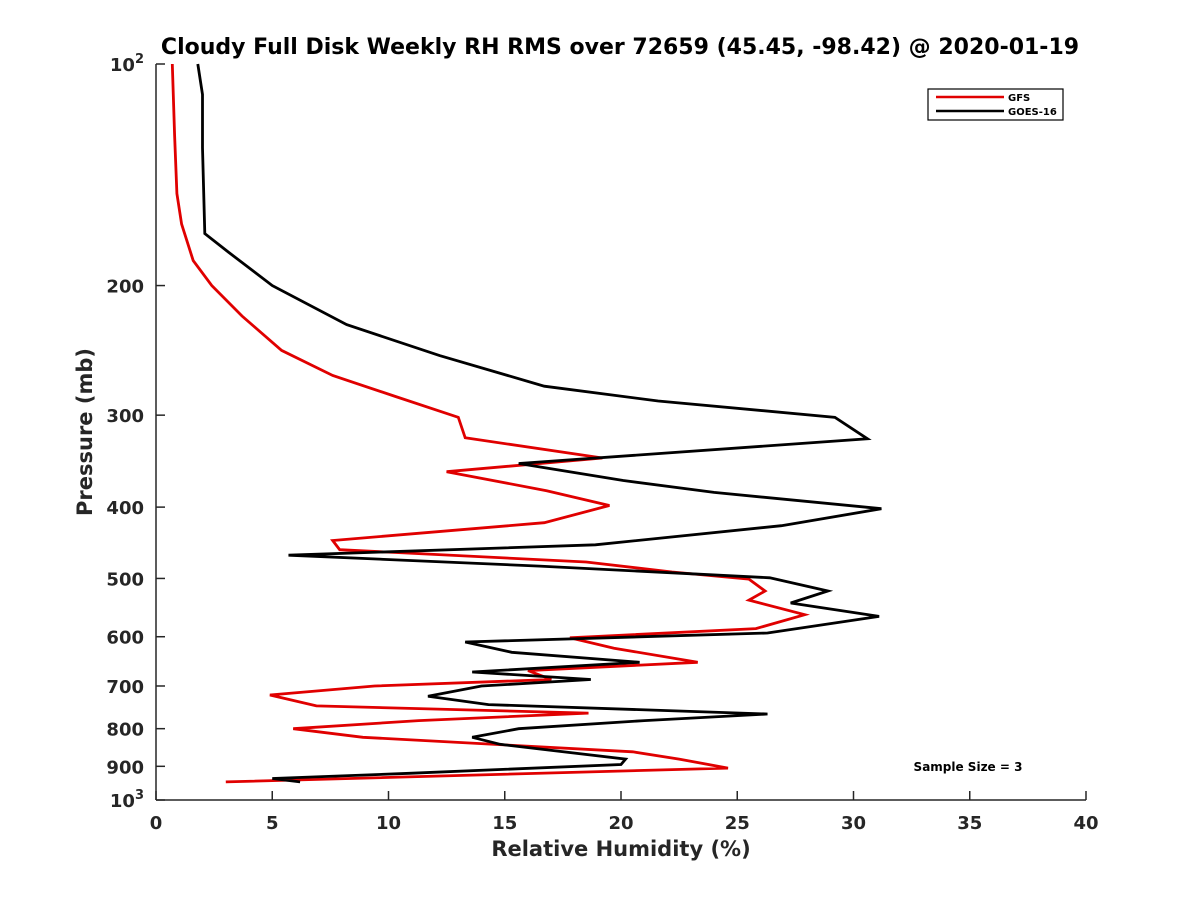 Image resolution: width=1200 pixels, height=900 pixels. I want to click on legend-box, so click(995, 104).